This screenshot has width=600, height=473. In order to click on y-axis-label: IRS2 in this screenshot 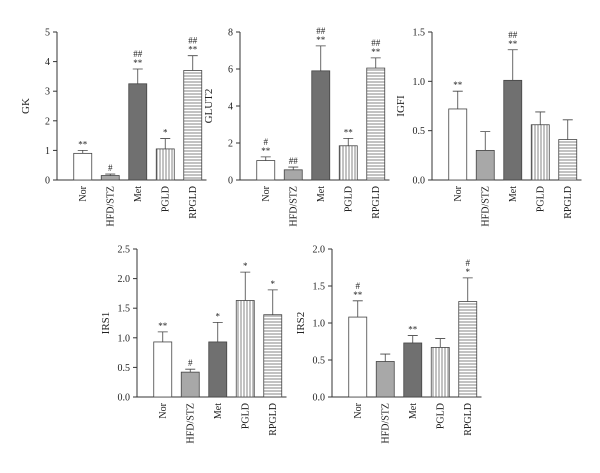, I will do `click(301, 323)`.